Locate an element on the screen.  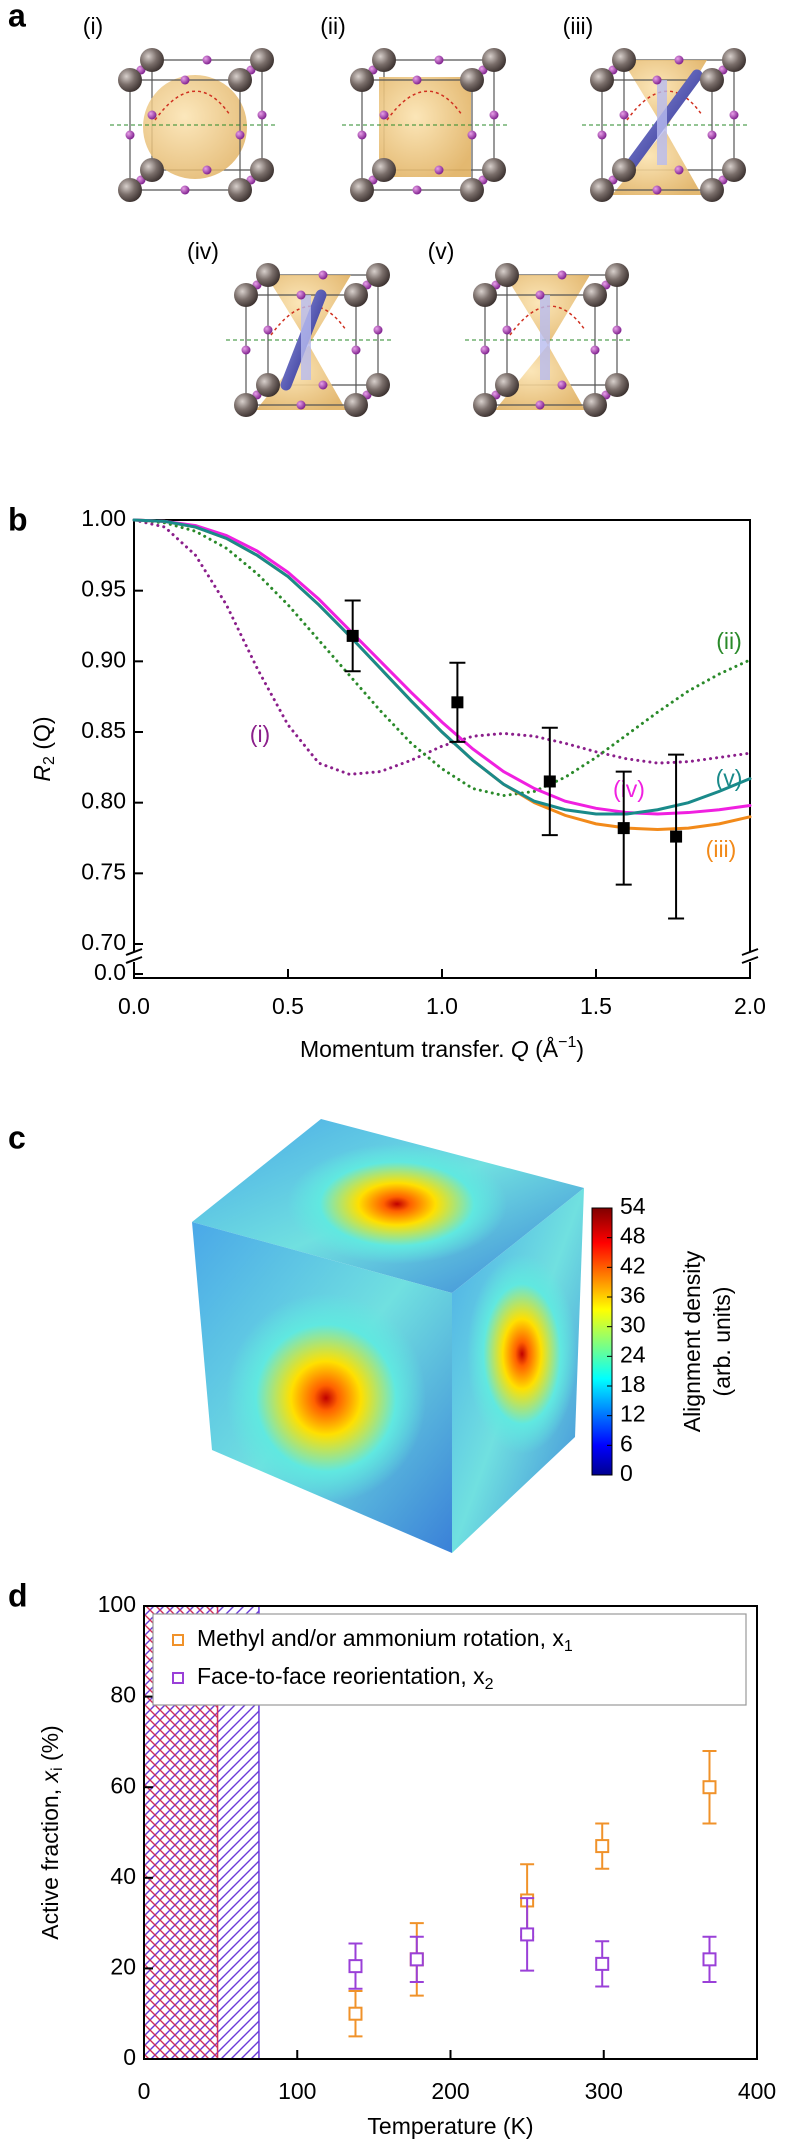
x-label-part: Momentum transfer. is located at coordinates (405, 1049).